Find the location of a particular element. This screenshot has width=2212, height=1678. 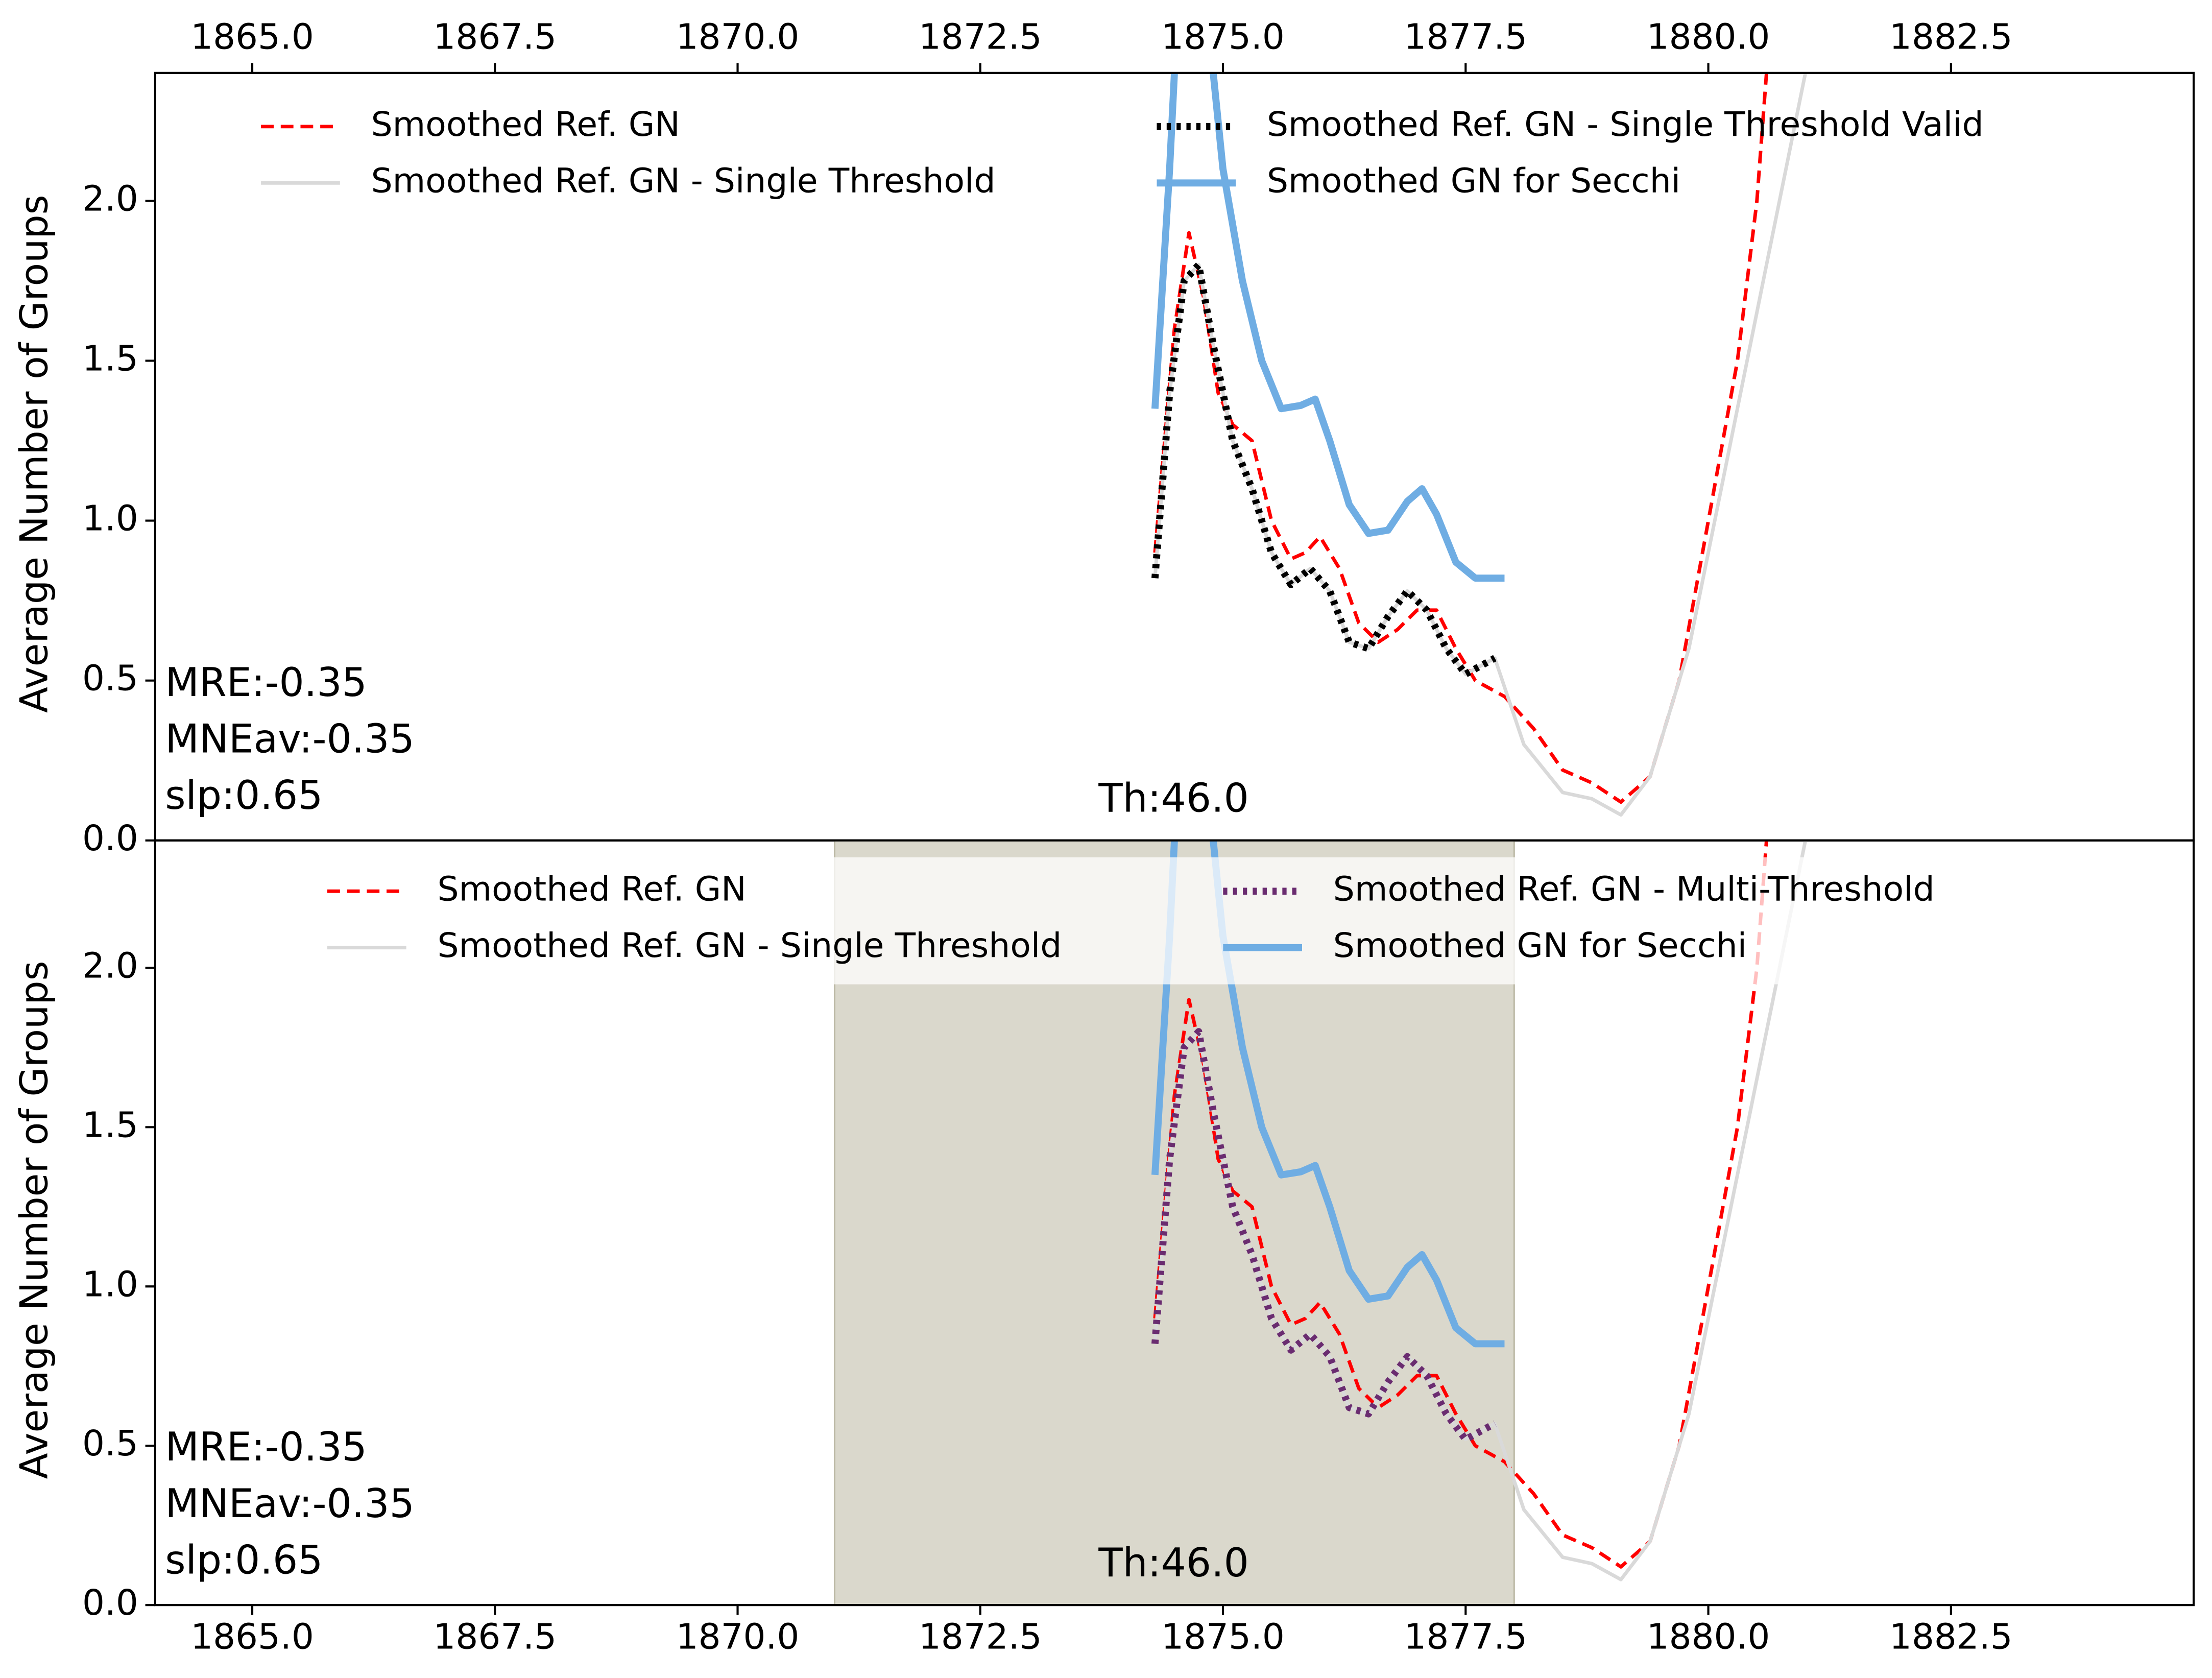

legend-label: Smoothed Ref. GN - Multi-Threshold is located at coordinates (1634, 888).